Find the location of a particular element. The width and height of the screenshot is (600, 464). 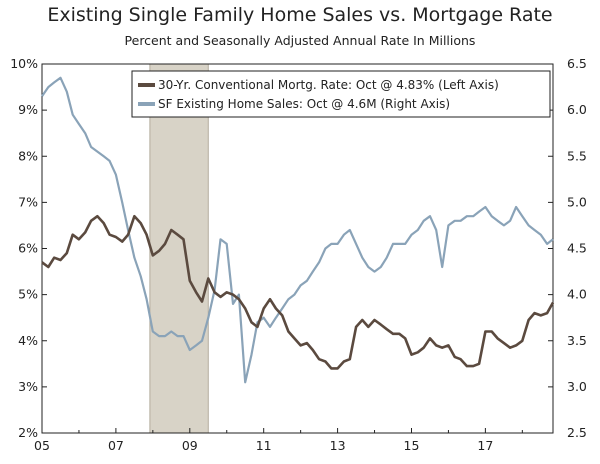

left-axis-tick-label: 4% is located at coordinates (28, 340).